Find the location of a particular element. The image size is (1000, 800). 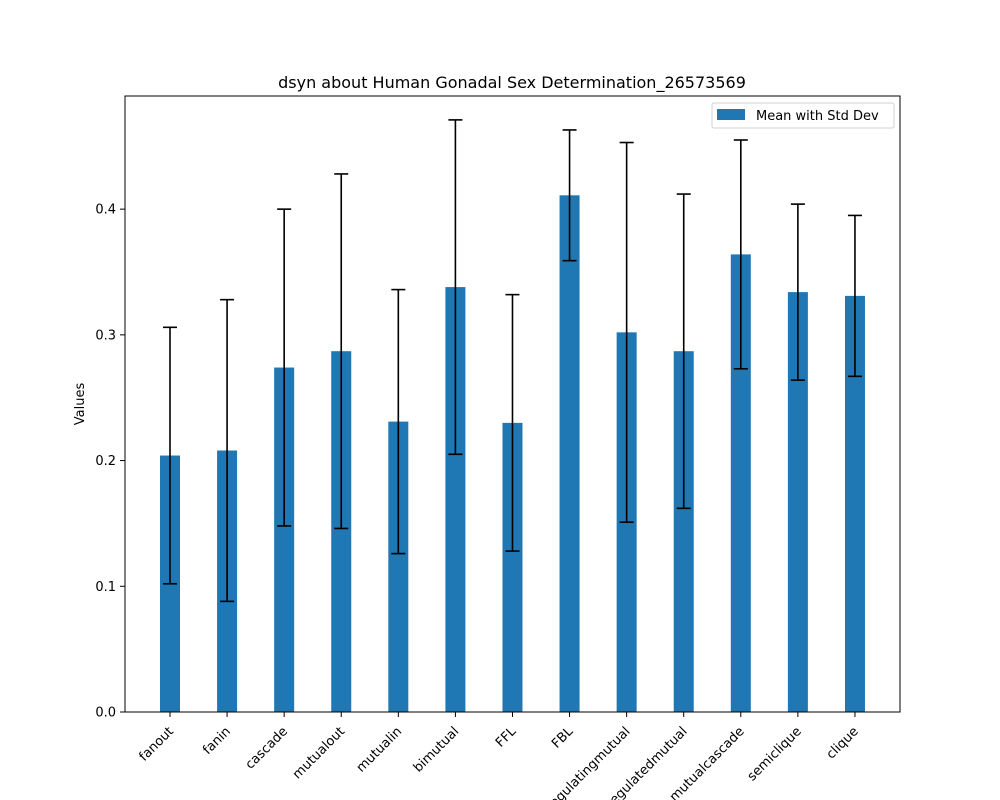

y-tick-label-0.1: 0.1 is located at coordinates (105, 587).